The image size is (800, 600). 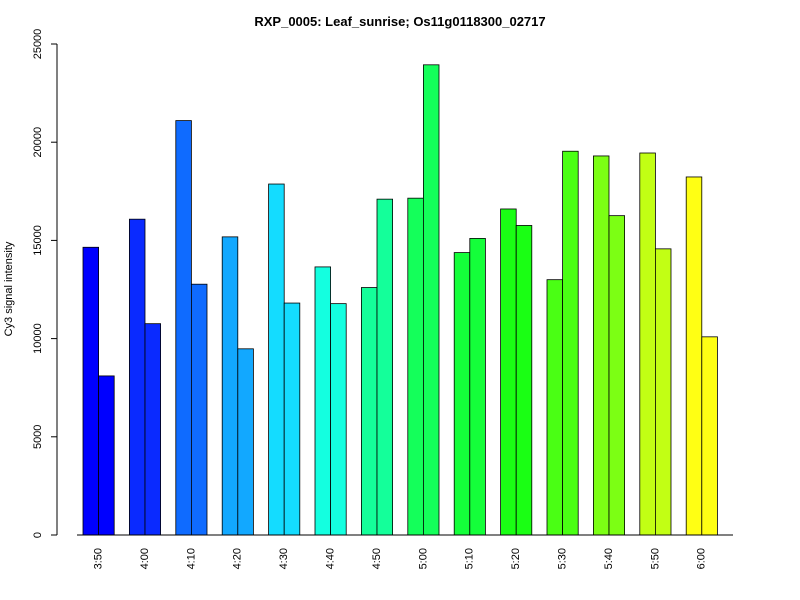 What do you see at coordinates (38, 240) in the screenshot?
I see `y-tick-label: 15000` at bounding box center [38, 240].